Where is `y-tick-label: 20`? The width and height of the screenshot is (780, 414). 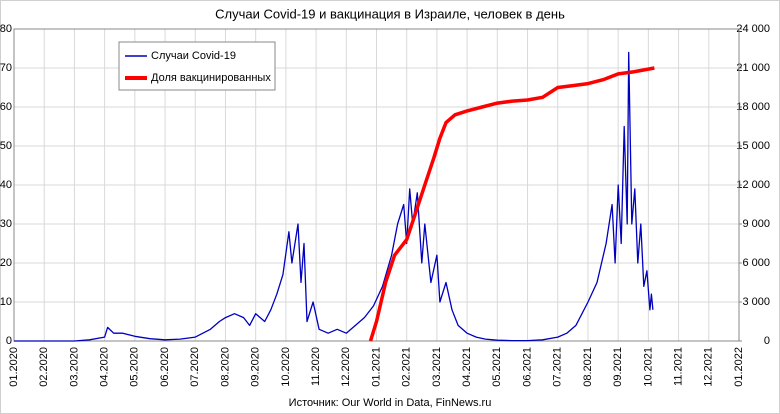 y-tick-label: 20 is located at coordinates (6, 263).